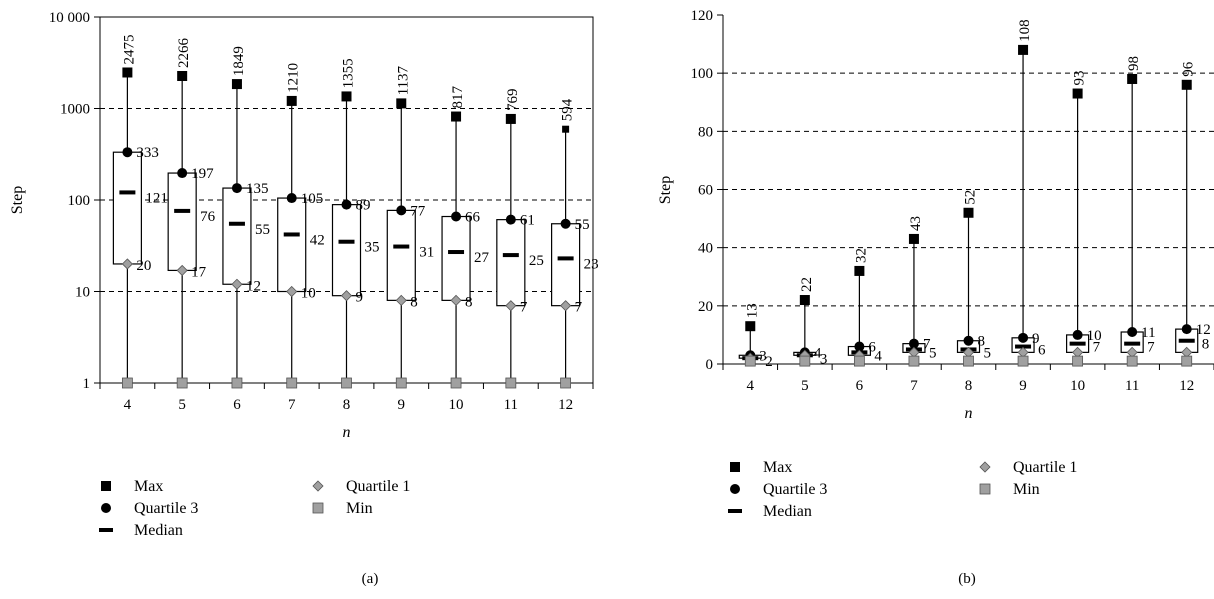 The width and height of the screenshot is (1214, 599). What do you see at coordinates (824, 359) in the screenshot?
I see `median-value-label: 3` at bounding box center [824, 359].